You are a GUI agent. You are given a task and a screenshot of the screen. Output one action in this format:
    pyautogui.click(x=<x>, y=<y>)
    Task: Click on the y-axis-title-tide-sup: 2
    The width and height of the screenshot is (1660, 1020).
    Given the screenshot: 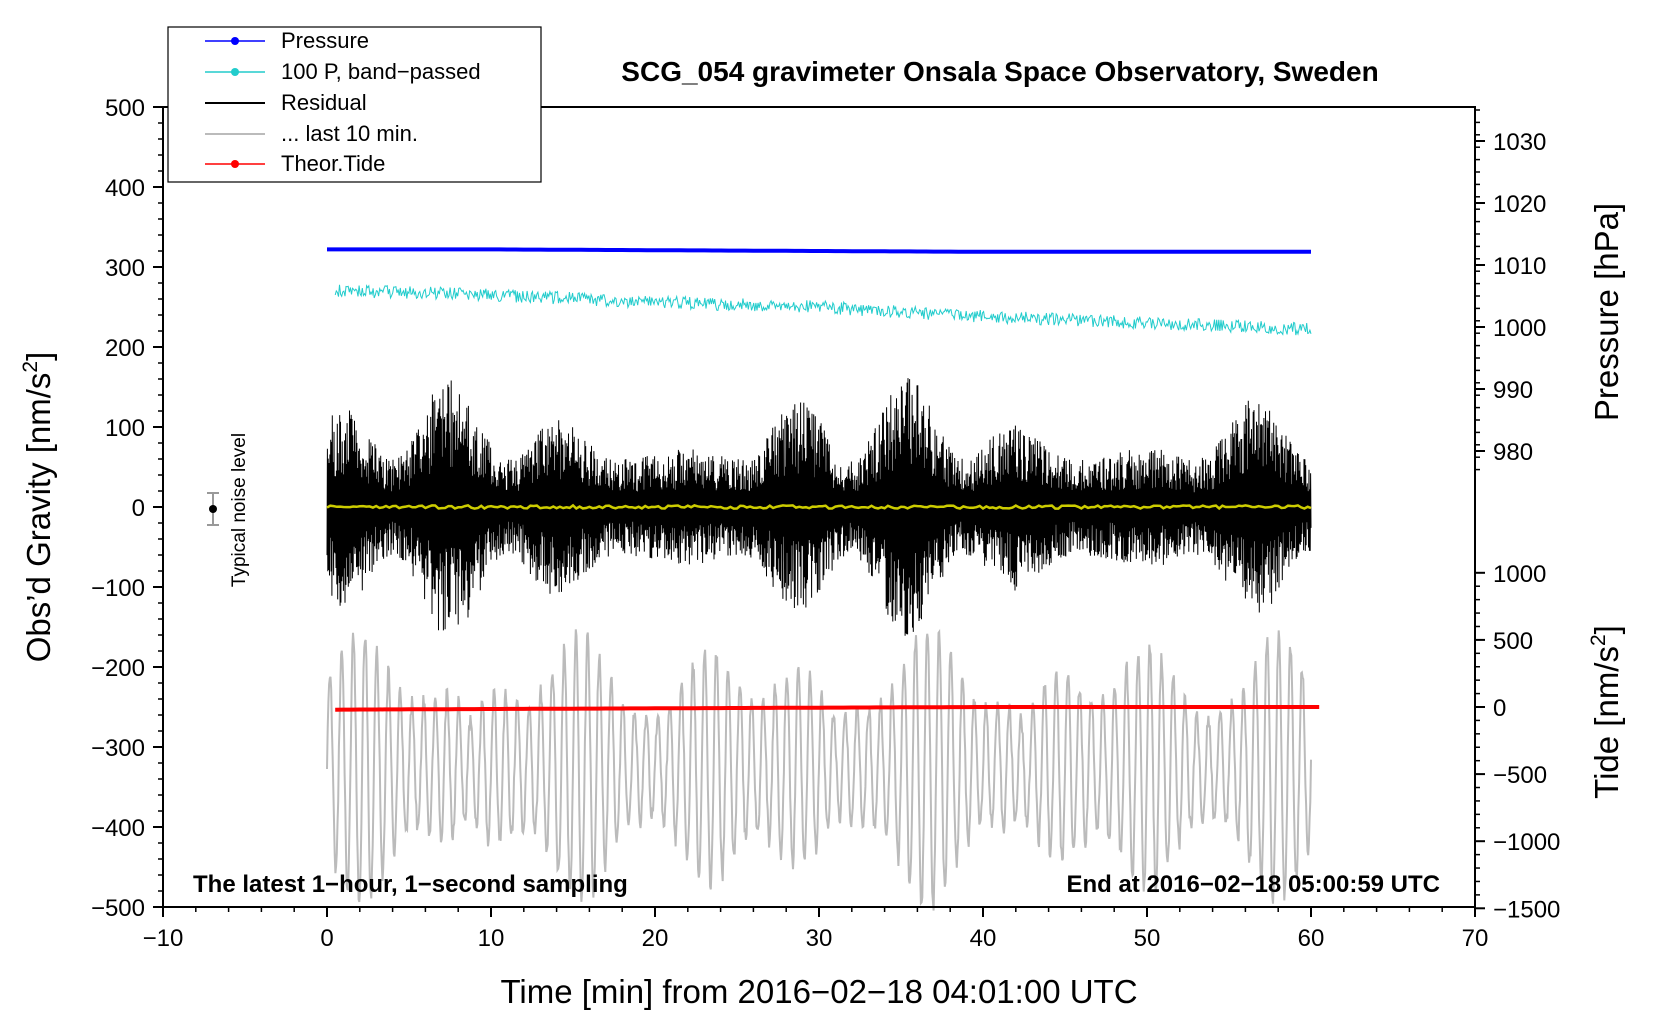 What is the action you would take?
    pyautogui.click(x=1598, y=640)
    